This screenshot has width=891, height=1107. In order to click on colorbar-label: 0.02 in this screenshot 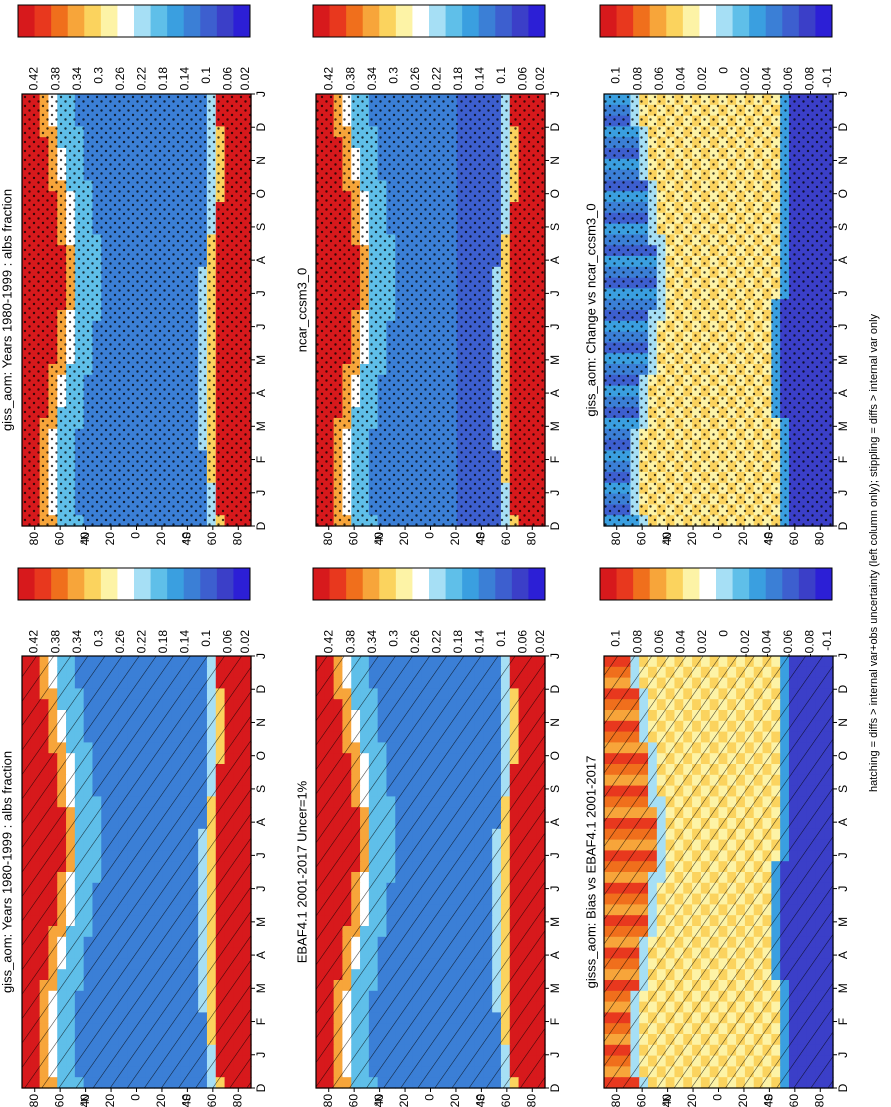, I will do `click(540, 79)`.